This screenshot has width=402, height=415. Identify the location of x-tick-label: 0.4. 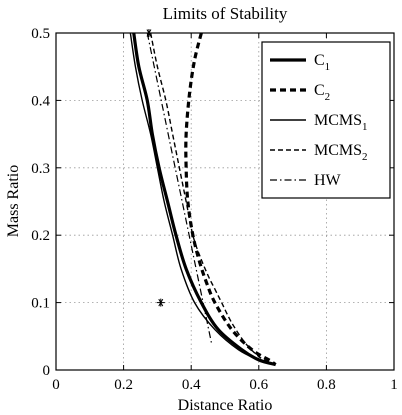
(191, 385).